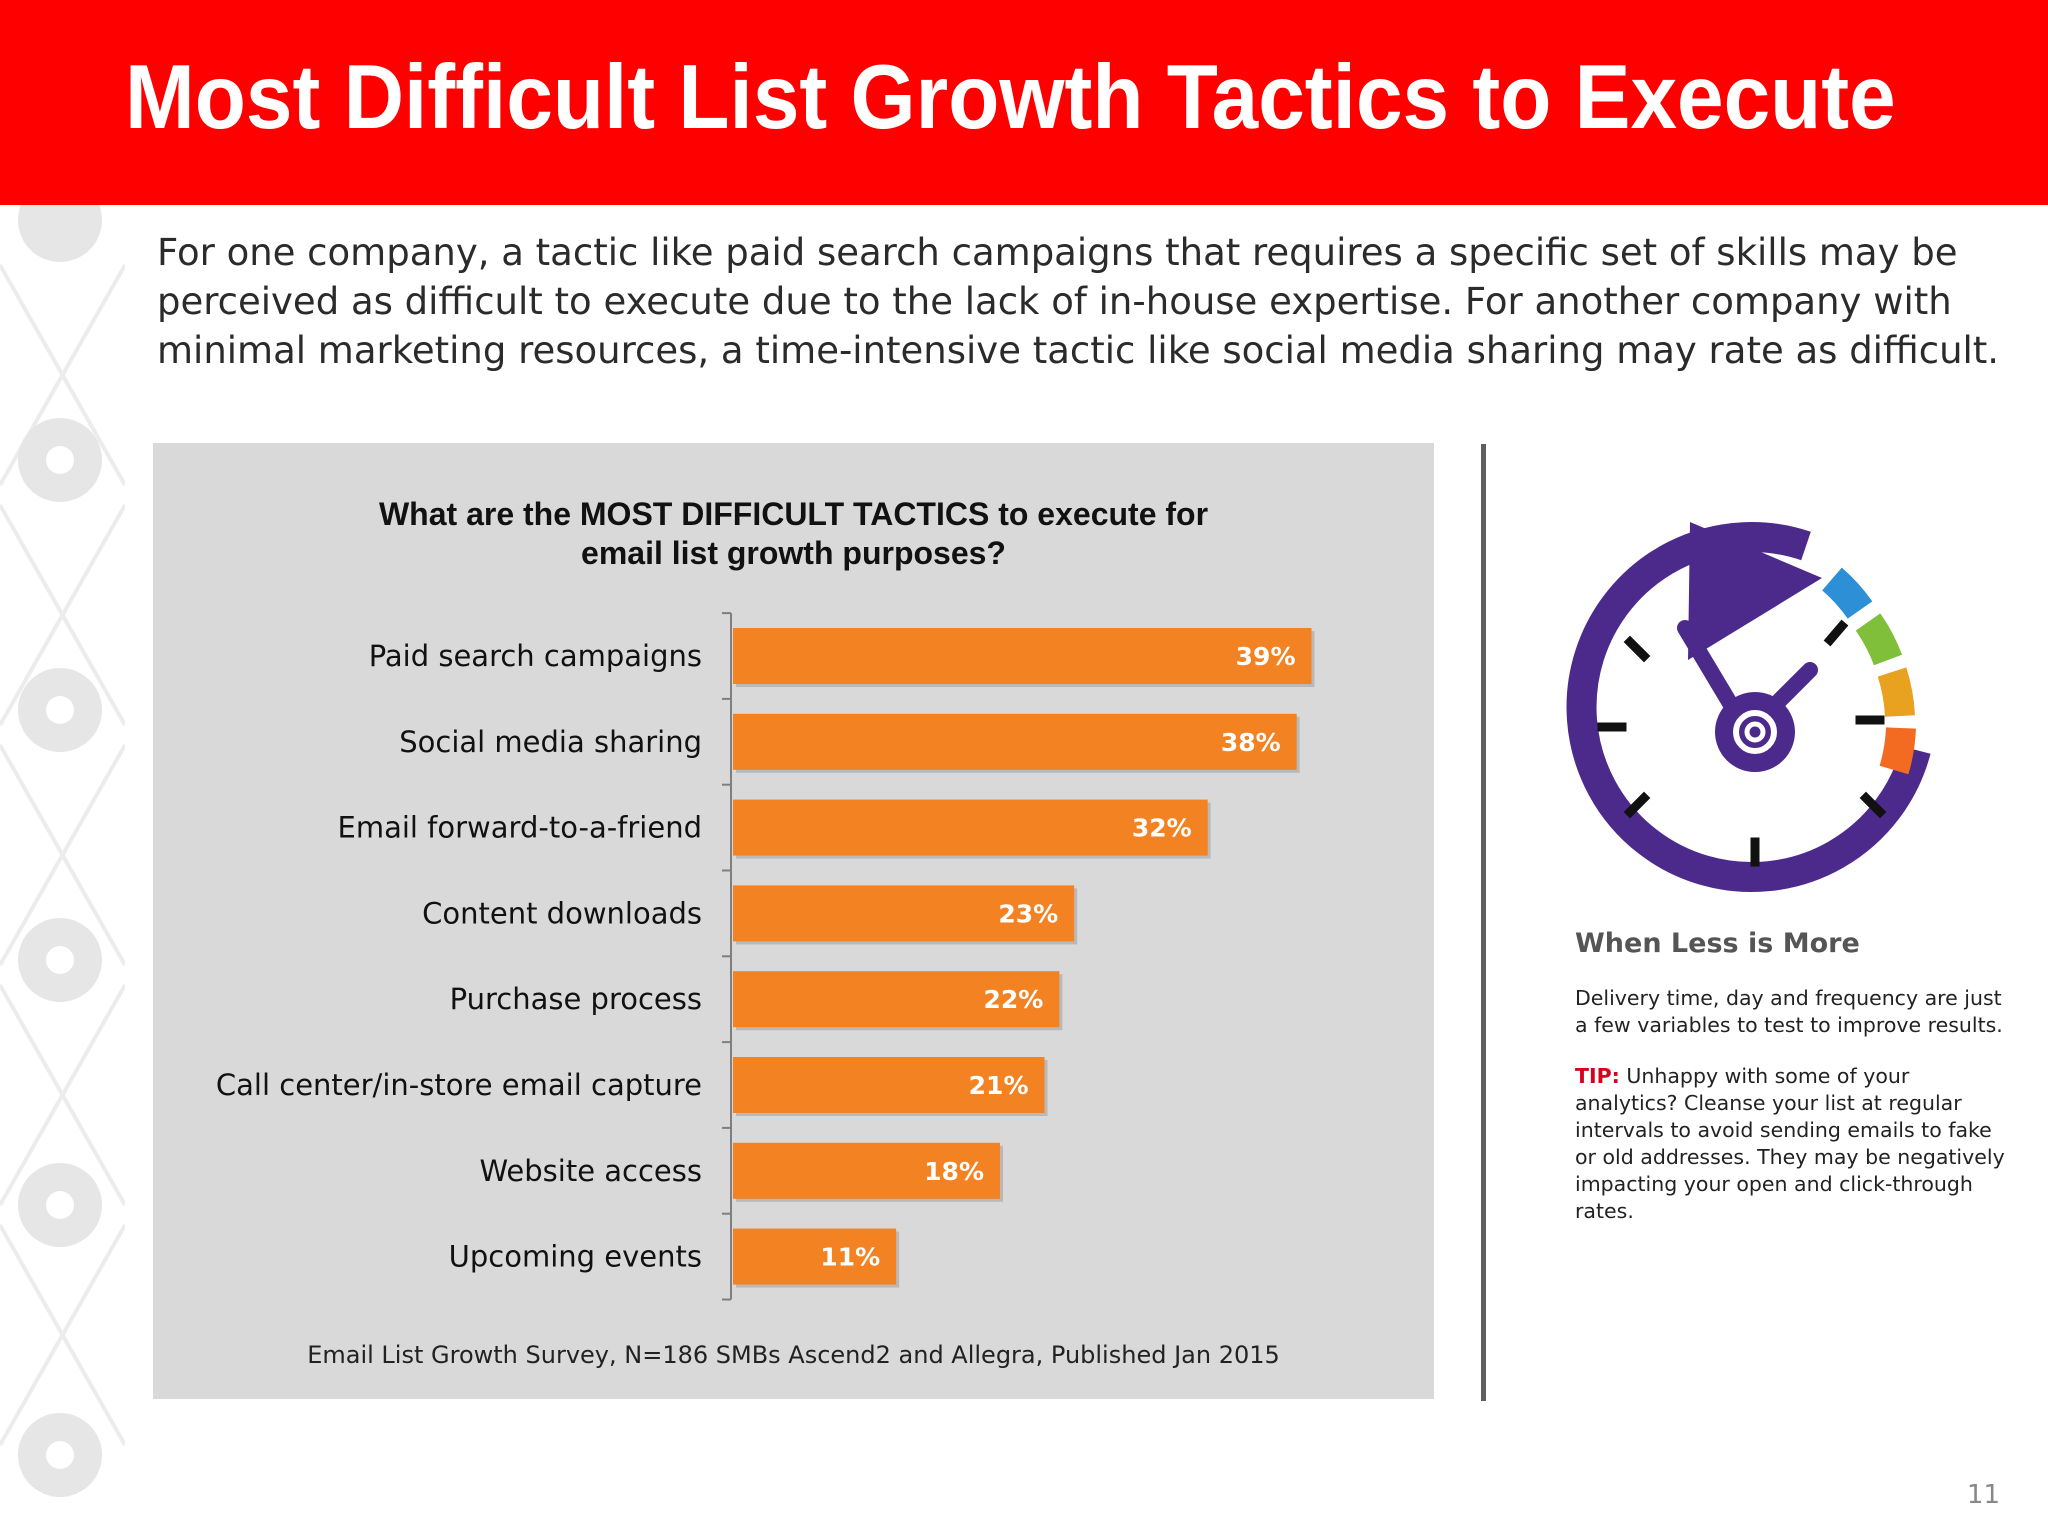  I want to click on data-label: 21%, so click(999, 1085).